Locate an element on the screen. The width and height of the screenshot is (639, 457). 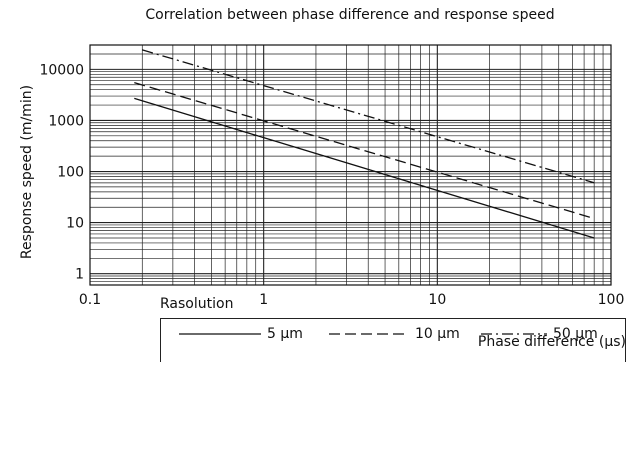
x-tick-label: 10 is located at coordinates (437, 300).